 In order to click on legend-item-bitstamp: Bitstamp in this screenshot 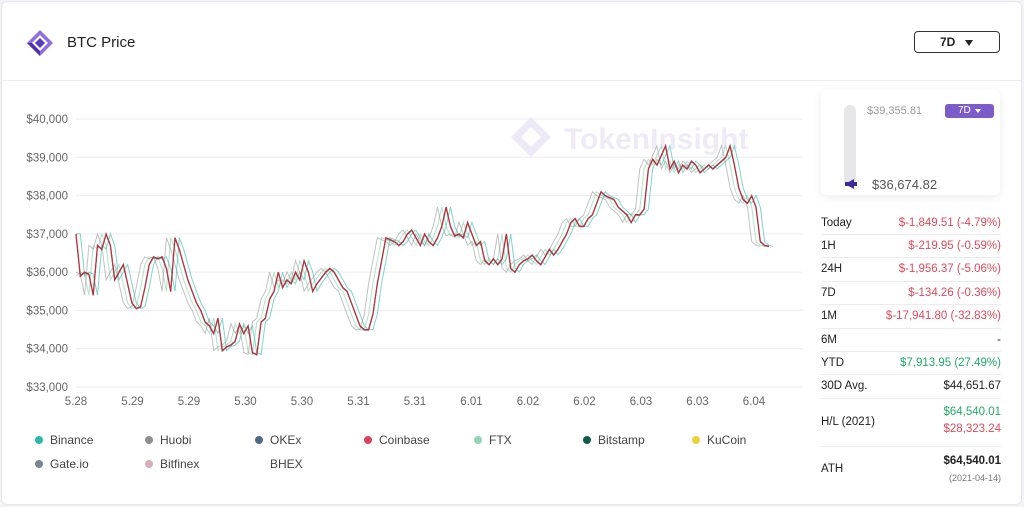, I will do `click(614, 440)`.